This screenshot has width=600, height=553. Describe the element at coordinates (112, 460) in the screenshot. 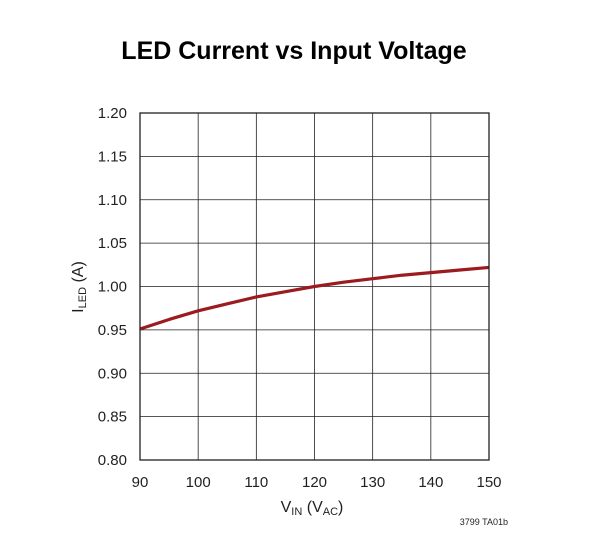

I see `y-tick-label-0: 0.80` at that location.